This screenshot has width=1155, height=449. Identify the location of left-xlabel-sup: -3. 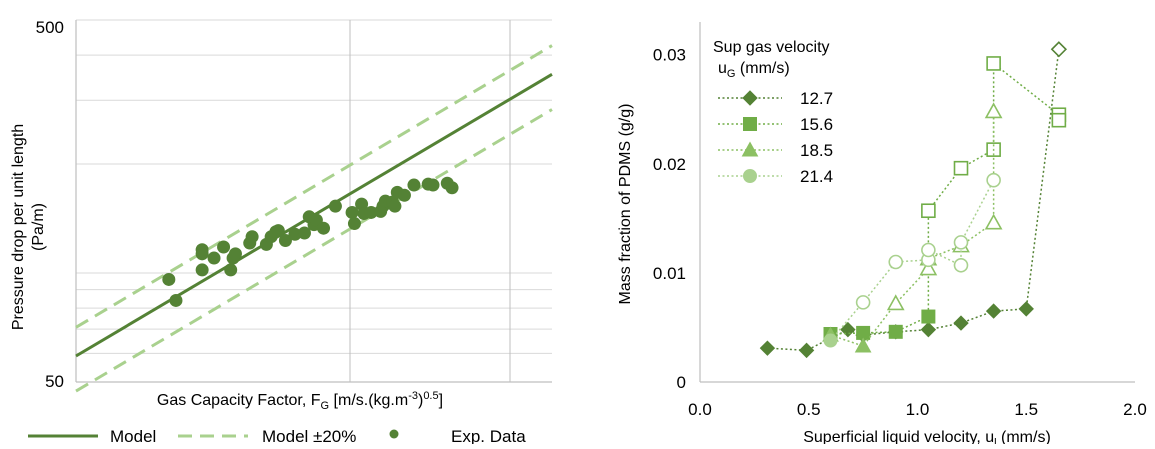
(413, 396).